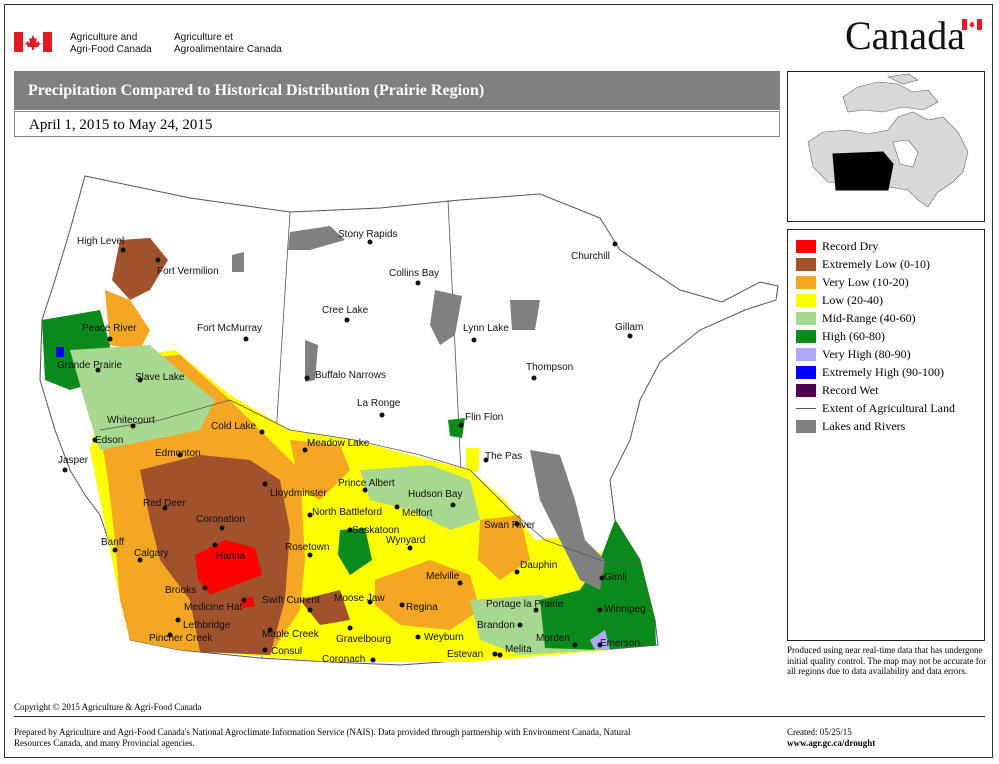 Image resolution: width=999 pixels, height=764 pixels. Describe the element at coordinates (869, 317) in the screenshot. I see `legend-label: Mid-Range (40-60)` at that location.